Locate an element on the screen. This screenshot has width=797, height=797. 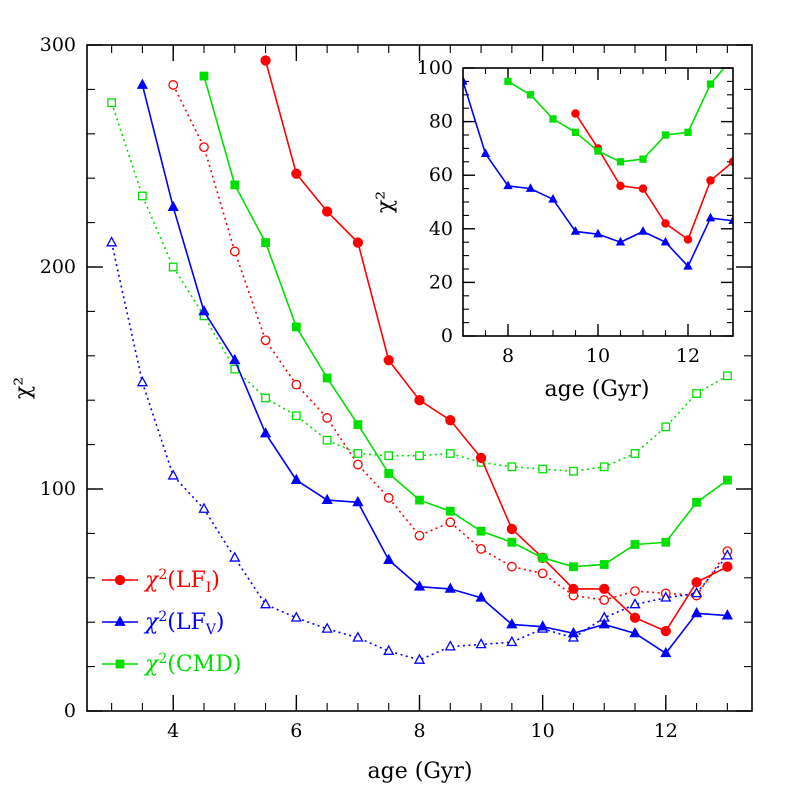
solid-square-series is located at coordinates (620, 110).